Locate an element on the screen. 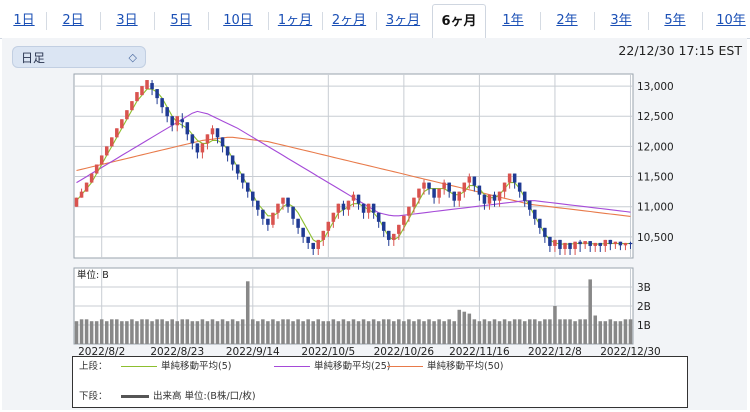 This screenshot has width=750, height=412. tab-7: 2ヶ月 is located at coordinates (349, 20).